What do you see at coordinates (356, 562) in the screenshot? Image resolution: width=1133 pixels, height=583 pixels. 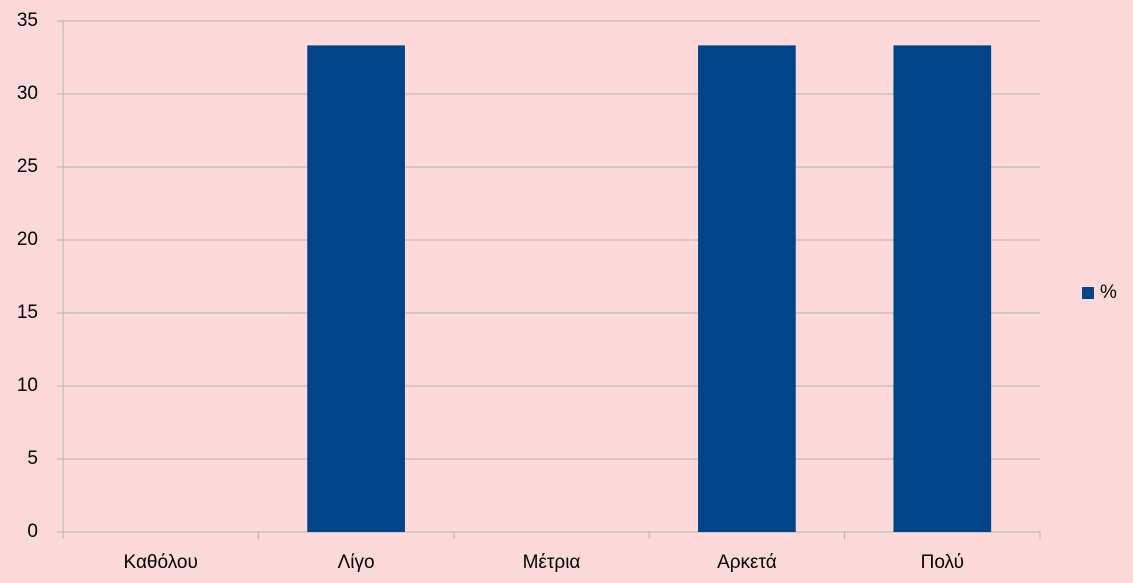 I see `x-tick-label: Λίγο` at bounding box center [356, 562].